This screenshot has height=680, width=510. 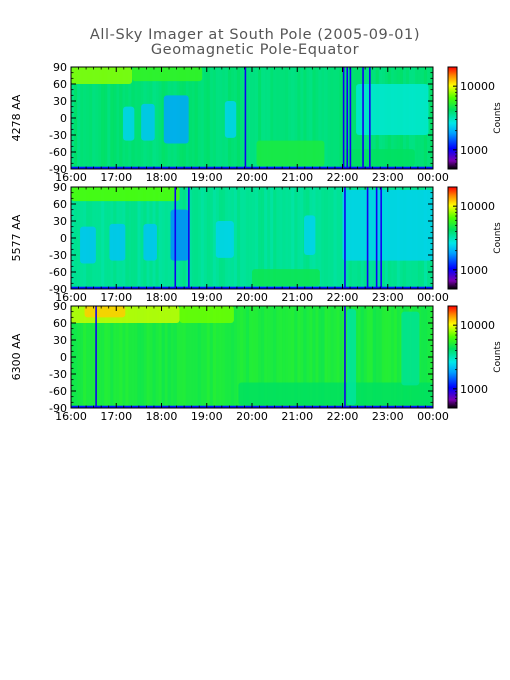 What do you see at coordinates (452, 357) in the screenshot?
I see `colorbar-frame` at bounding box center [452, 357].